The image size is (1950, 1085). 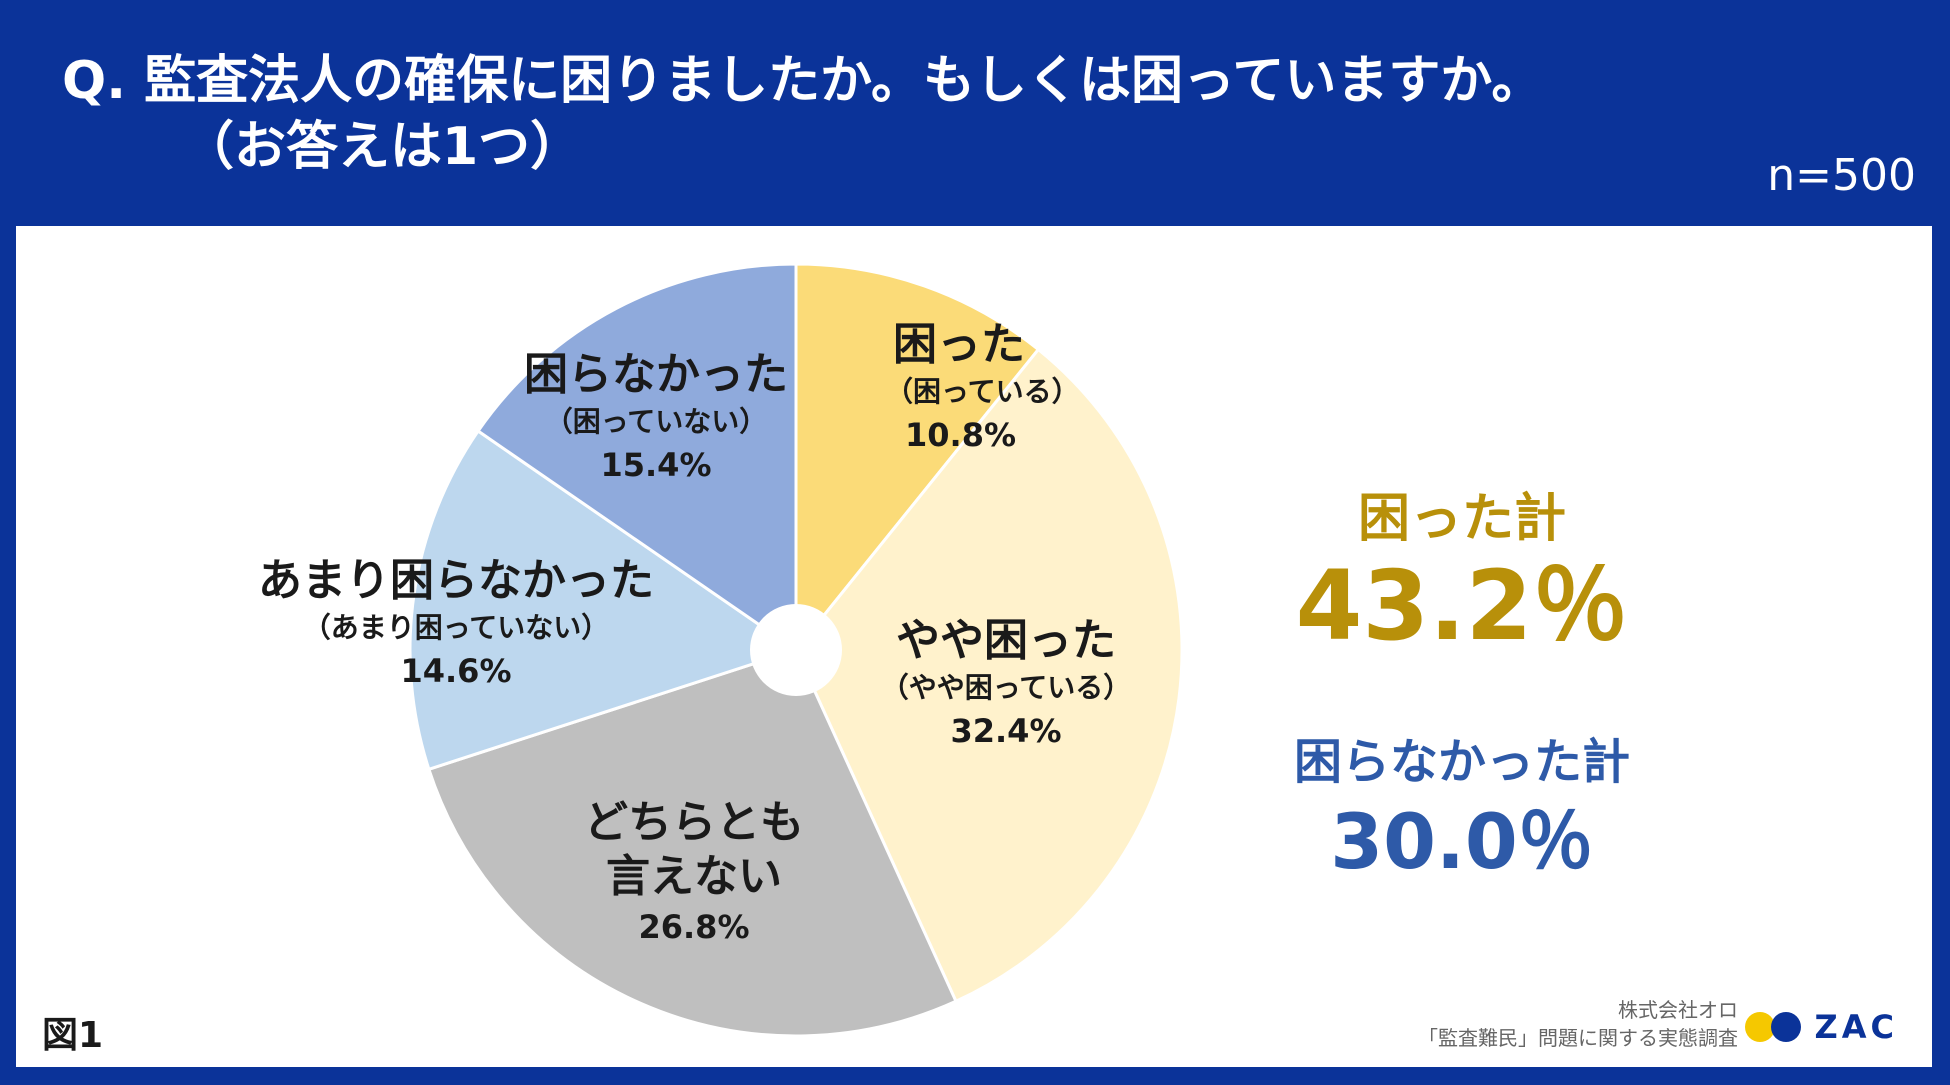 What do you see at coordinates (1462, 841) in the screenshot?
I see `total-not-troubled-value: 30.0％` at bounding box center [1462, 841].